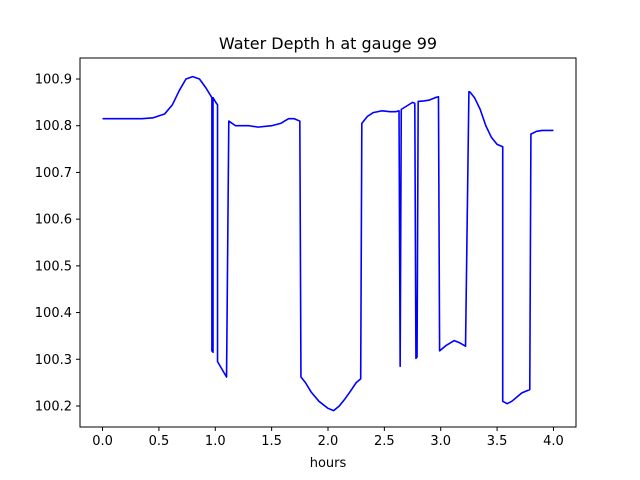 Image resolution: width=640 pixels, height=480 pixels. I want to click on x-tick-label: 1.5, so click(271, 441).